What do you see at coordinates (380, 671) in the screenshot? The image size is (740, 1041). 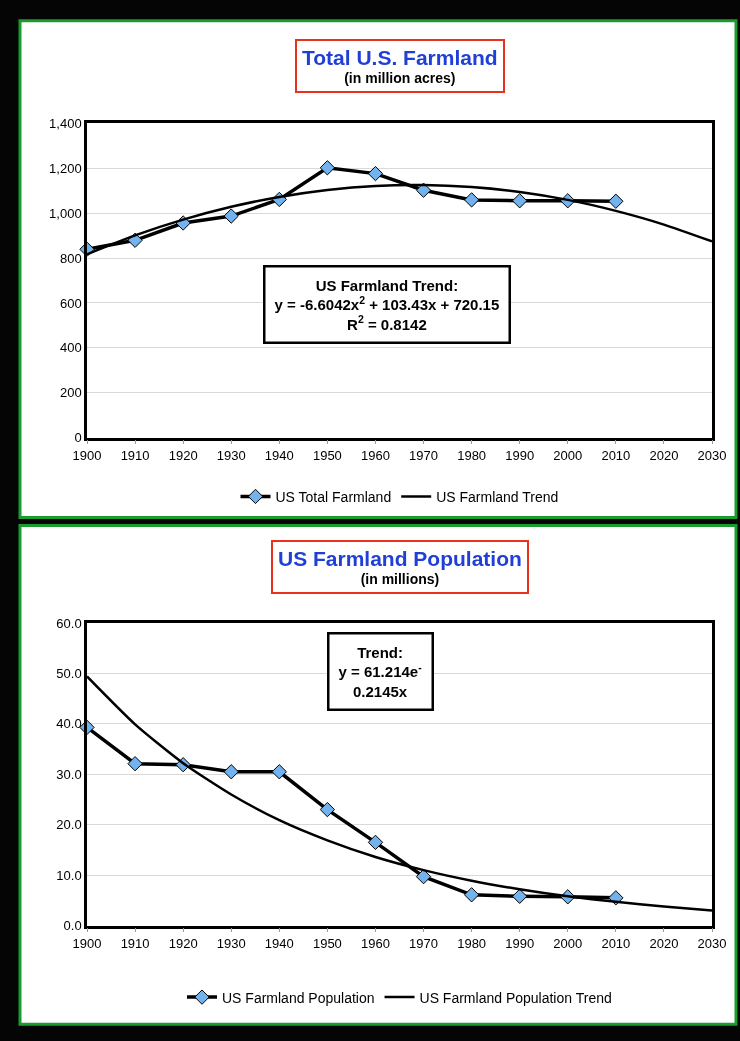 I see `text: Trend: y = 61.214e$^{-}$ 0.2145x` at bounding box center [380, 671].